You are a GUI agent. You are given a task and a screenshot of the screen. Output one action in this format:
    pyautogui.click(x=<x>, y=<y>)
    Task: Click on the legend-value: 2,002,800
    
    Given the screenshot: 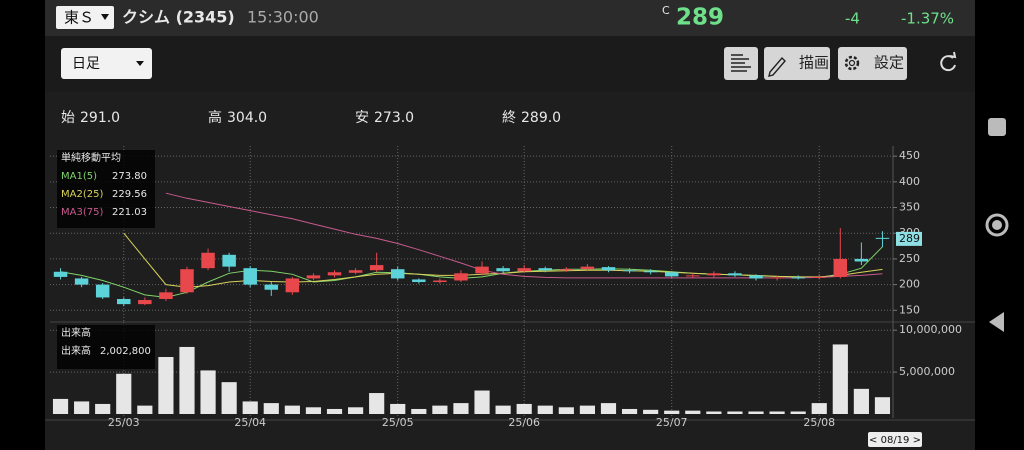 What is the action you would take?
    pyautogui.click(x=125, y=351)
    